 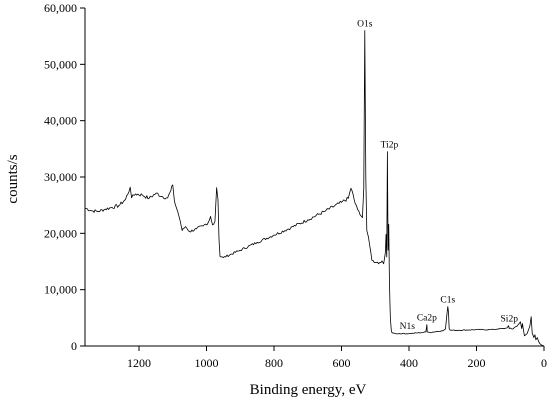 What do you see at coordinates (207, 363) in the screenshot?
I see `x-tick-label: 1000` at bounding box center [207, 363].